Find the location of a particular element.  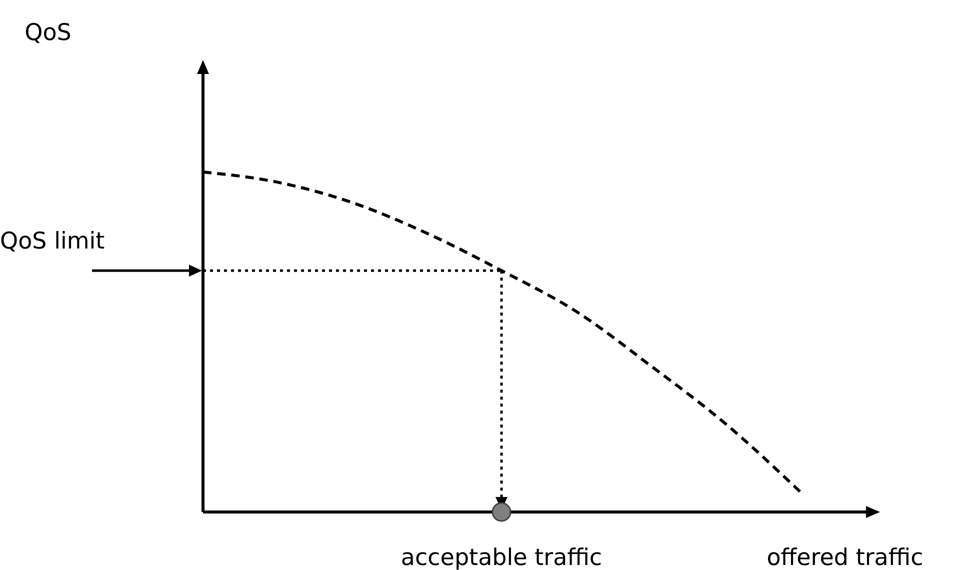

text: acceptable traffic is located at coordinates (501, 557).